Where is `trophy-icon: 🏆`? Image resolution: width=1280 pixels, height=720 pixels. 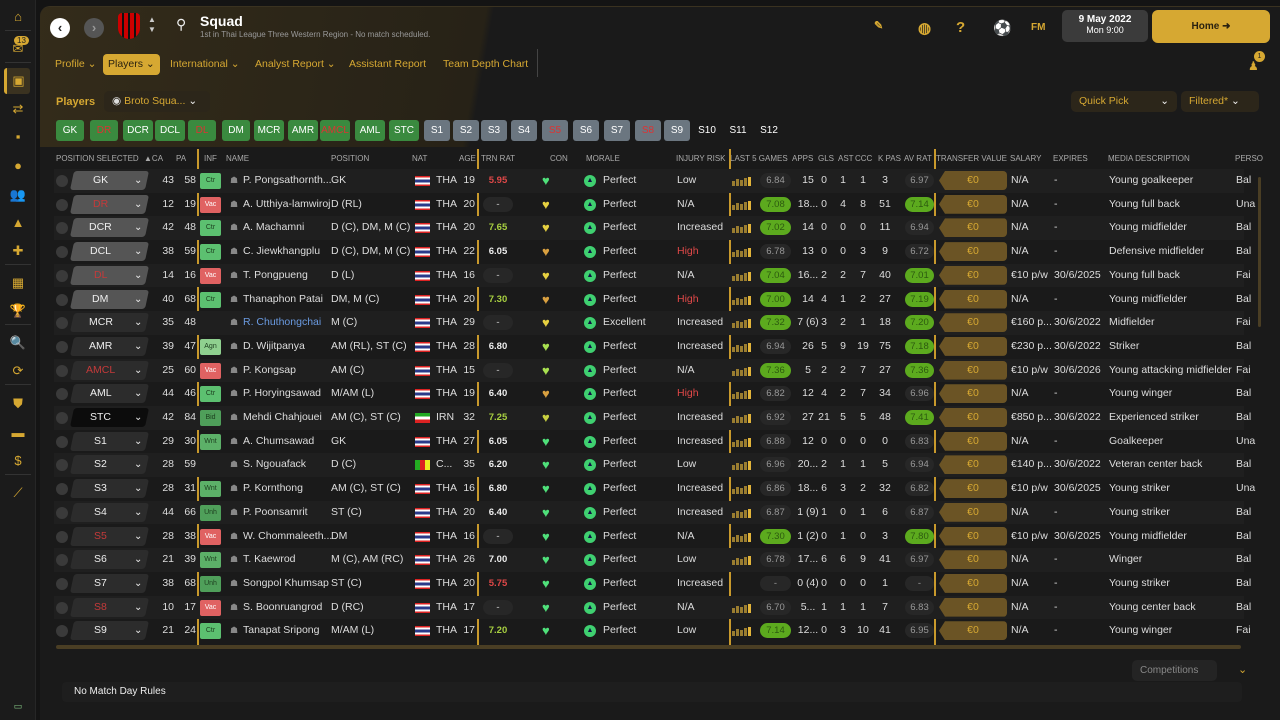 trophy-icon: 🏆 is located at coordinates (18, 310).